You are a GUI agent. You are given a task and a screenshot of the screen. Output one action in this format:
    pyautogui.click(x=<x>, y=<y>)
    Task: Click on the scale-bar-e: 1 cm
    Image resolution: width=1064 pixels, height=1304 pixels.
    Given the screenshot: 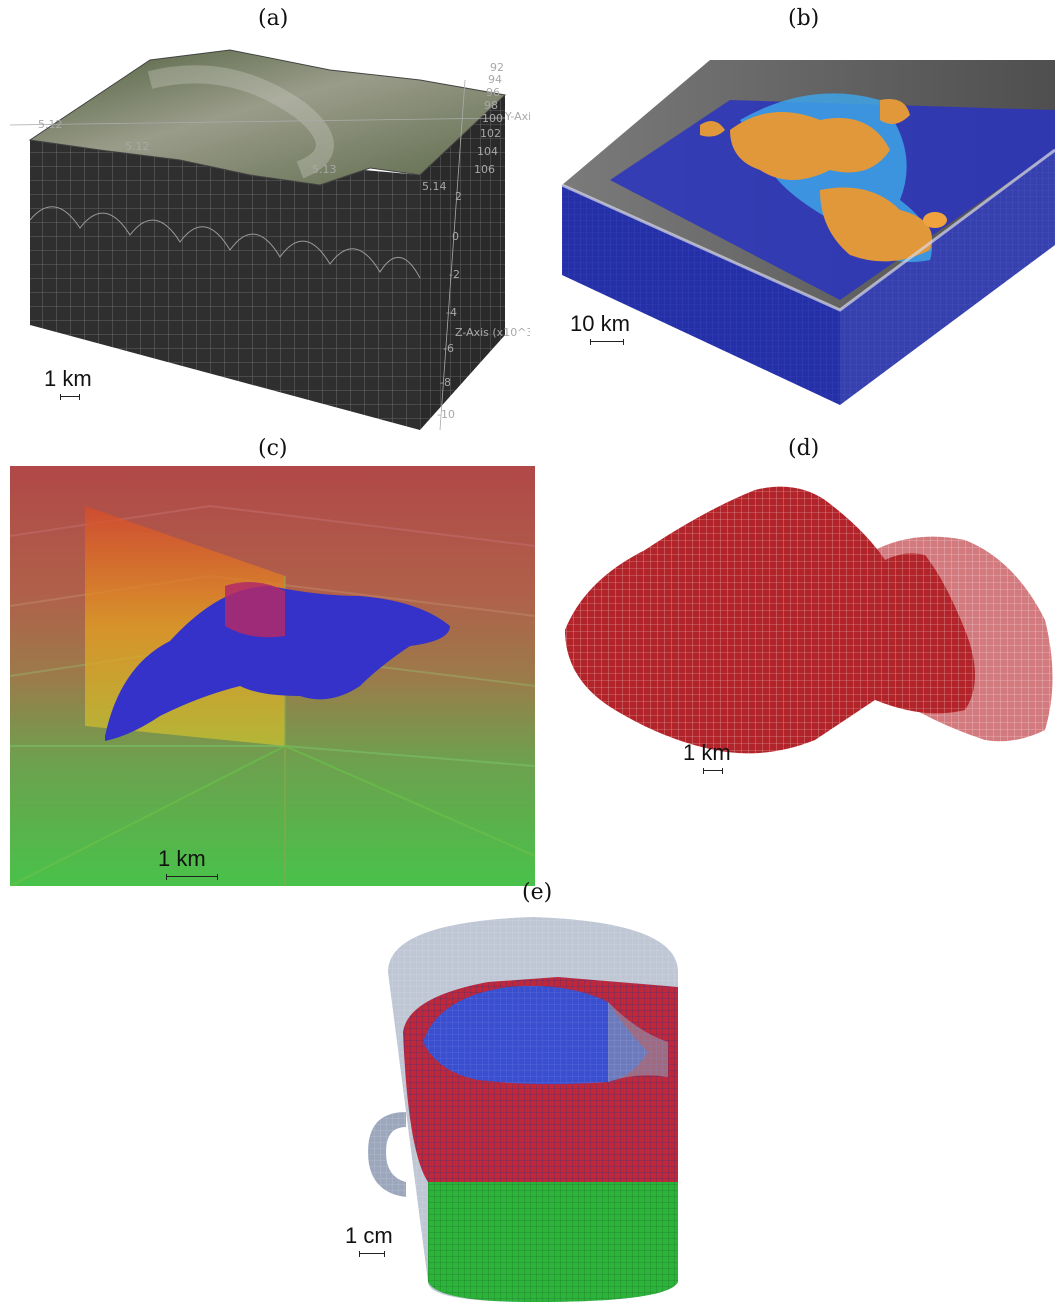 What is the action you would take?
    pyautogui.click(x=375, y=1241)
    